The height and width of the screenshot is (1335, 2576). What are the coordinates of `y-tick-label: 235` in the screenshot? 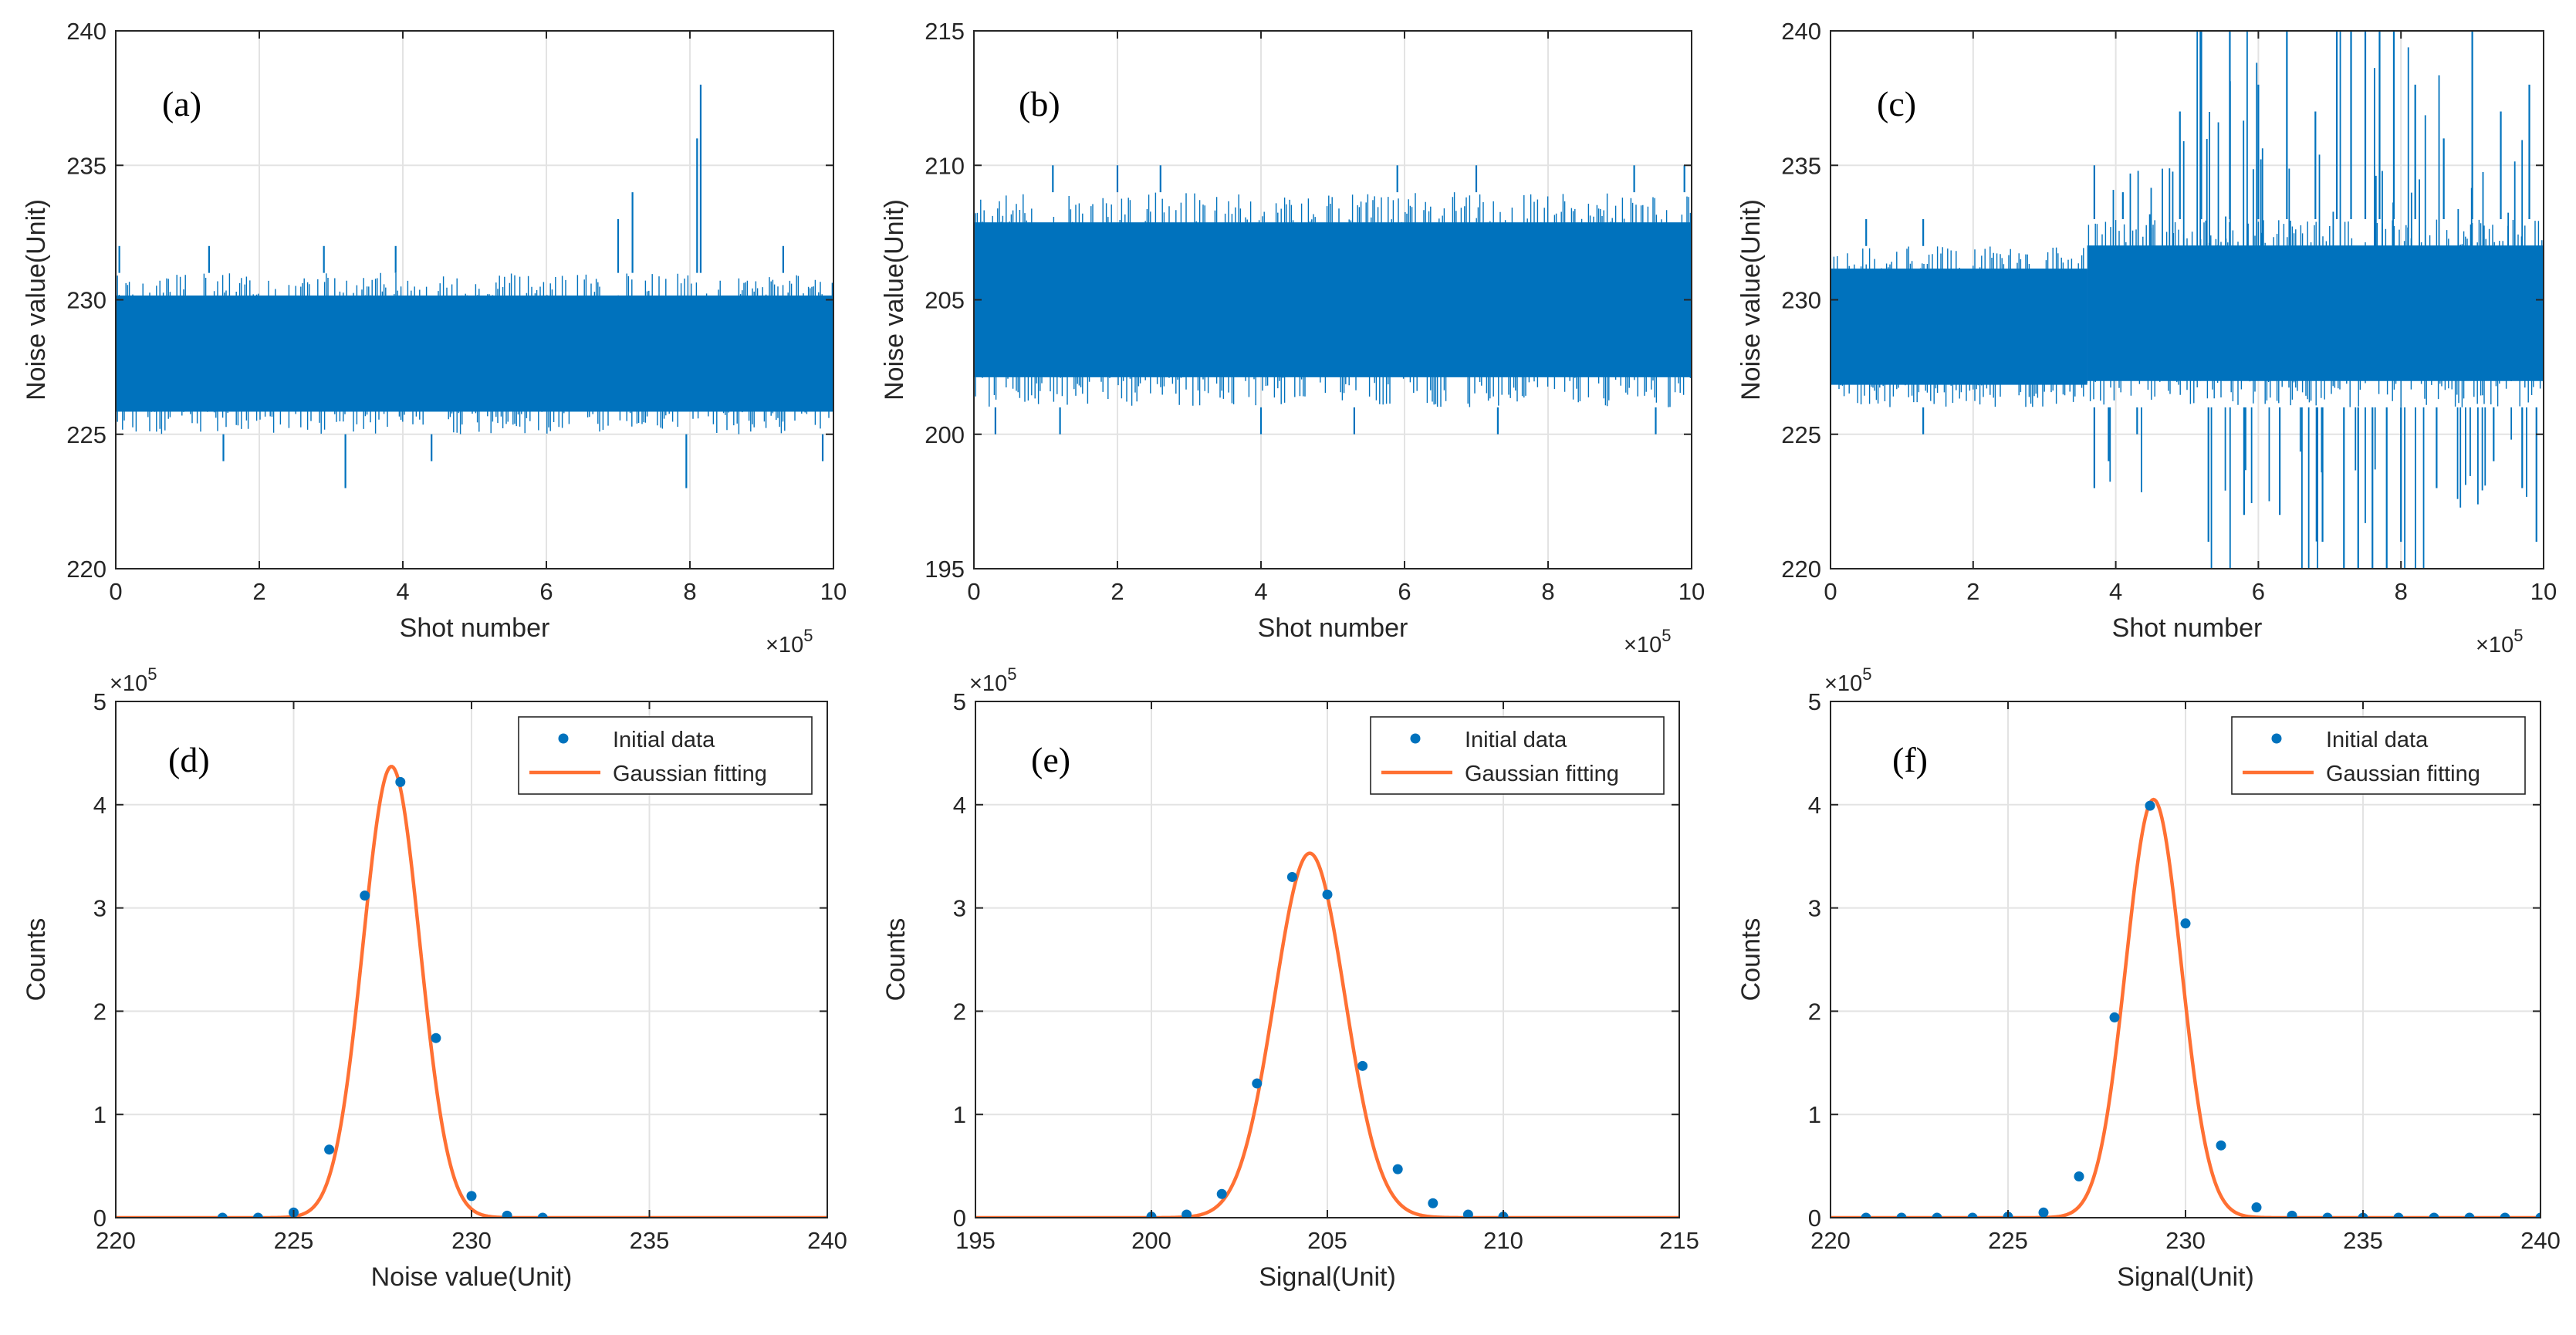 It's located at (86, 165).